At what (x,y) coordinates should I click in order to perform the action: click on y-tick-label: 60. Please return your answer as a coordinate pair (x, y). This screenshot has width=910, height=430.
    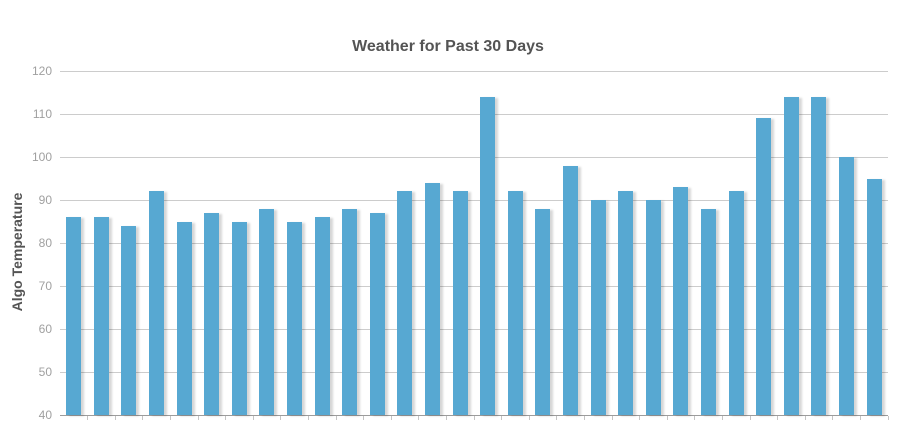
    Looking at the image, I should click on (45, 329).